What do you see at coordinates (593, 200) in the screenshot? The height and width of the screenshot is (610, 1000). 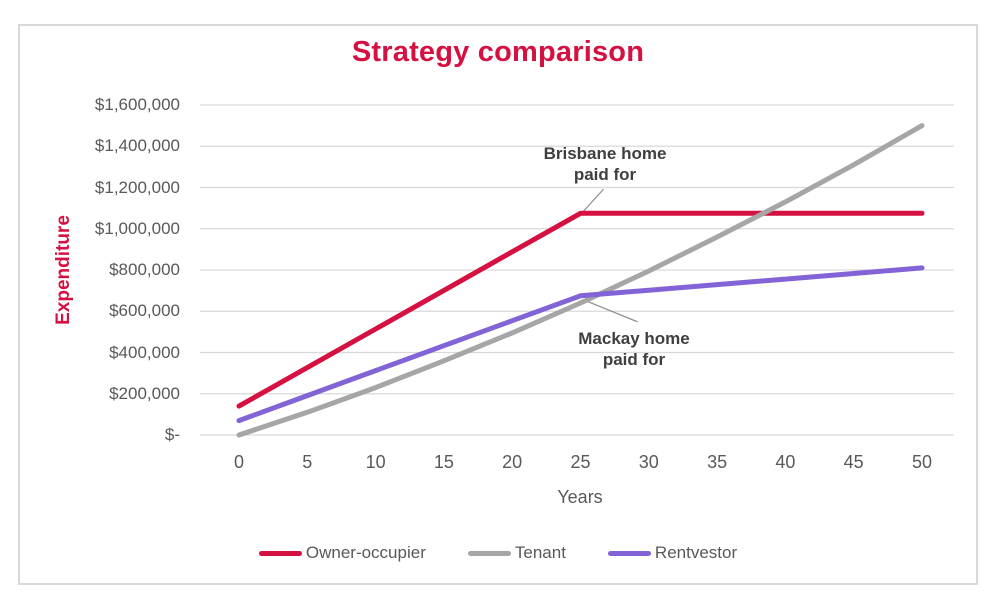 I see `leader-line-brisbane` at bounding box center [593, 200].